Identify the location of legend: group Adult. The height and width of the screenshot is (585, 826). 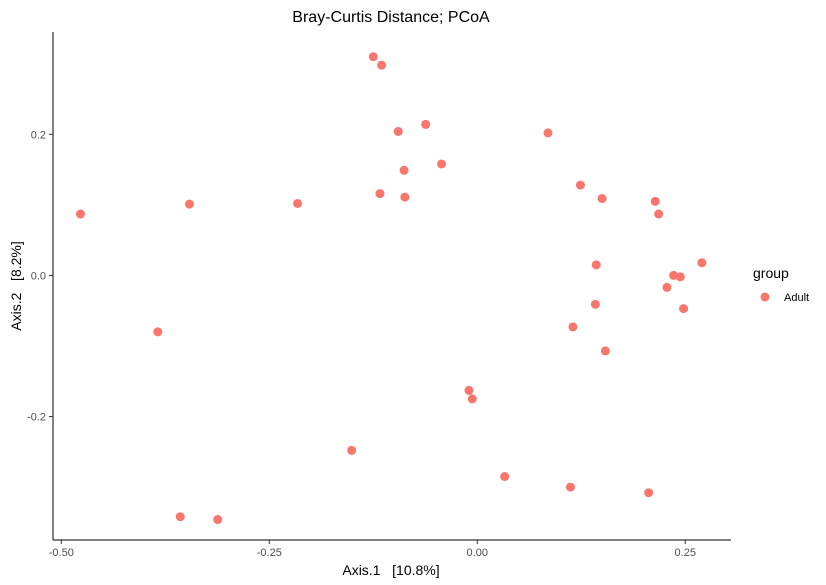
(781, 284).